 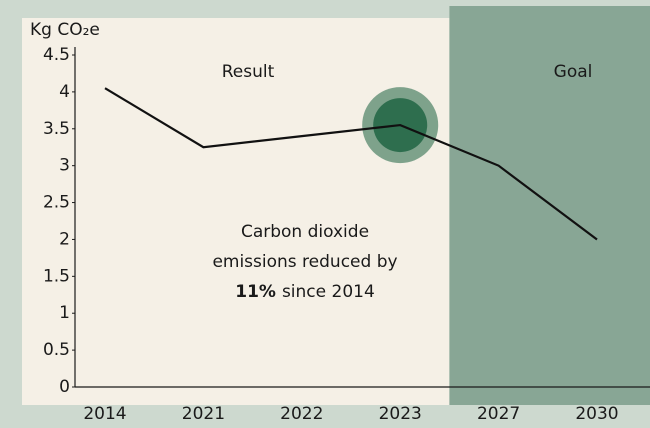 What do you see at coordinates (400, 414) in the screenshot?
I see `x-tick-label: 2023` at bounding box center [400, 414].